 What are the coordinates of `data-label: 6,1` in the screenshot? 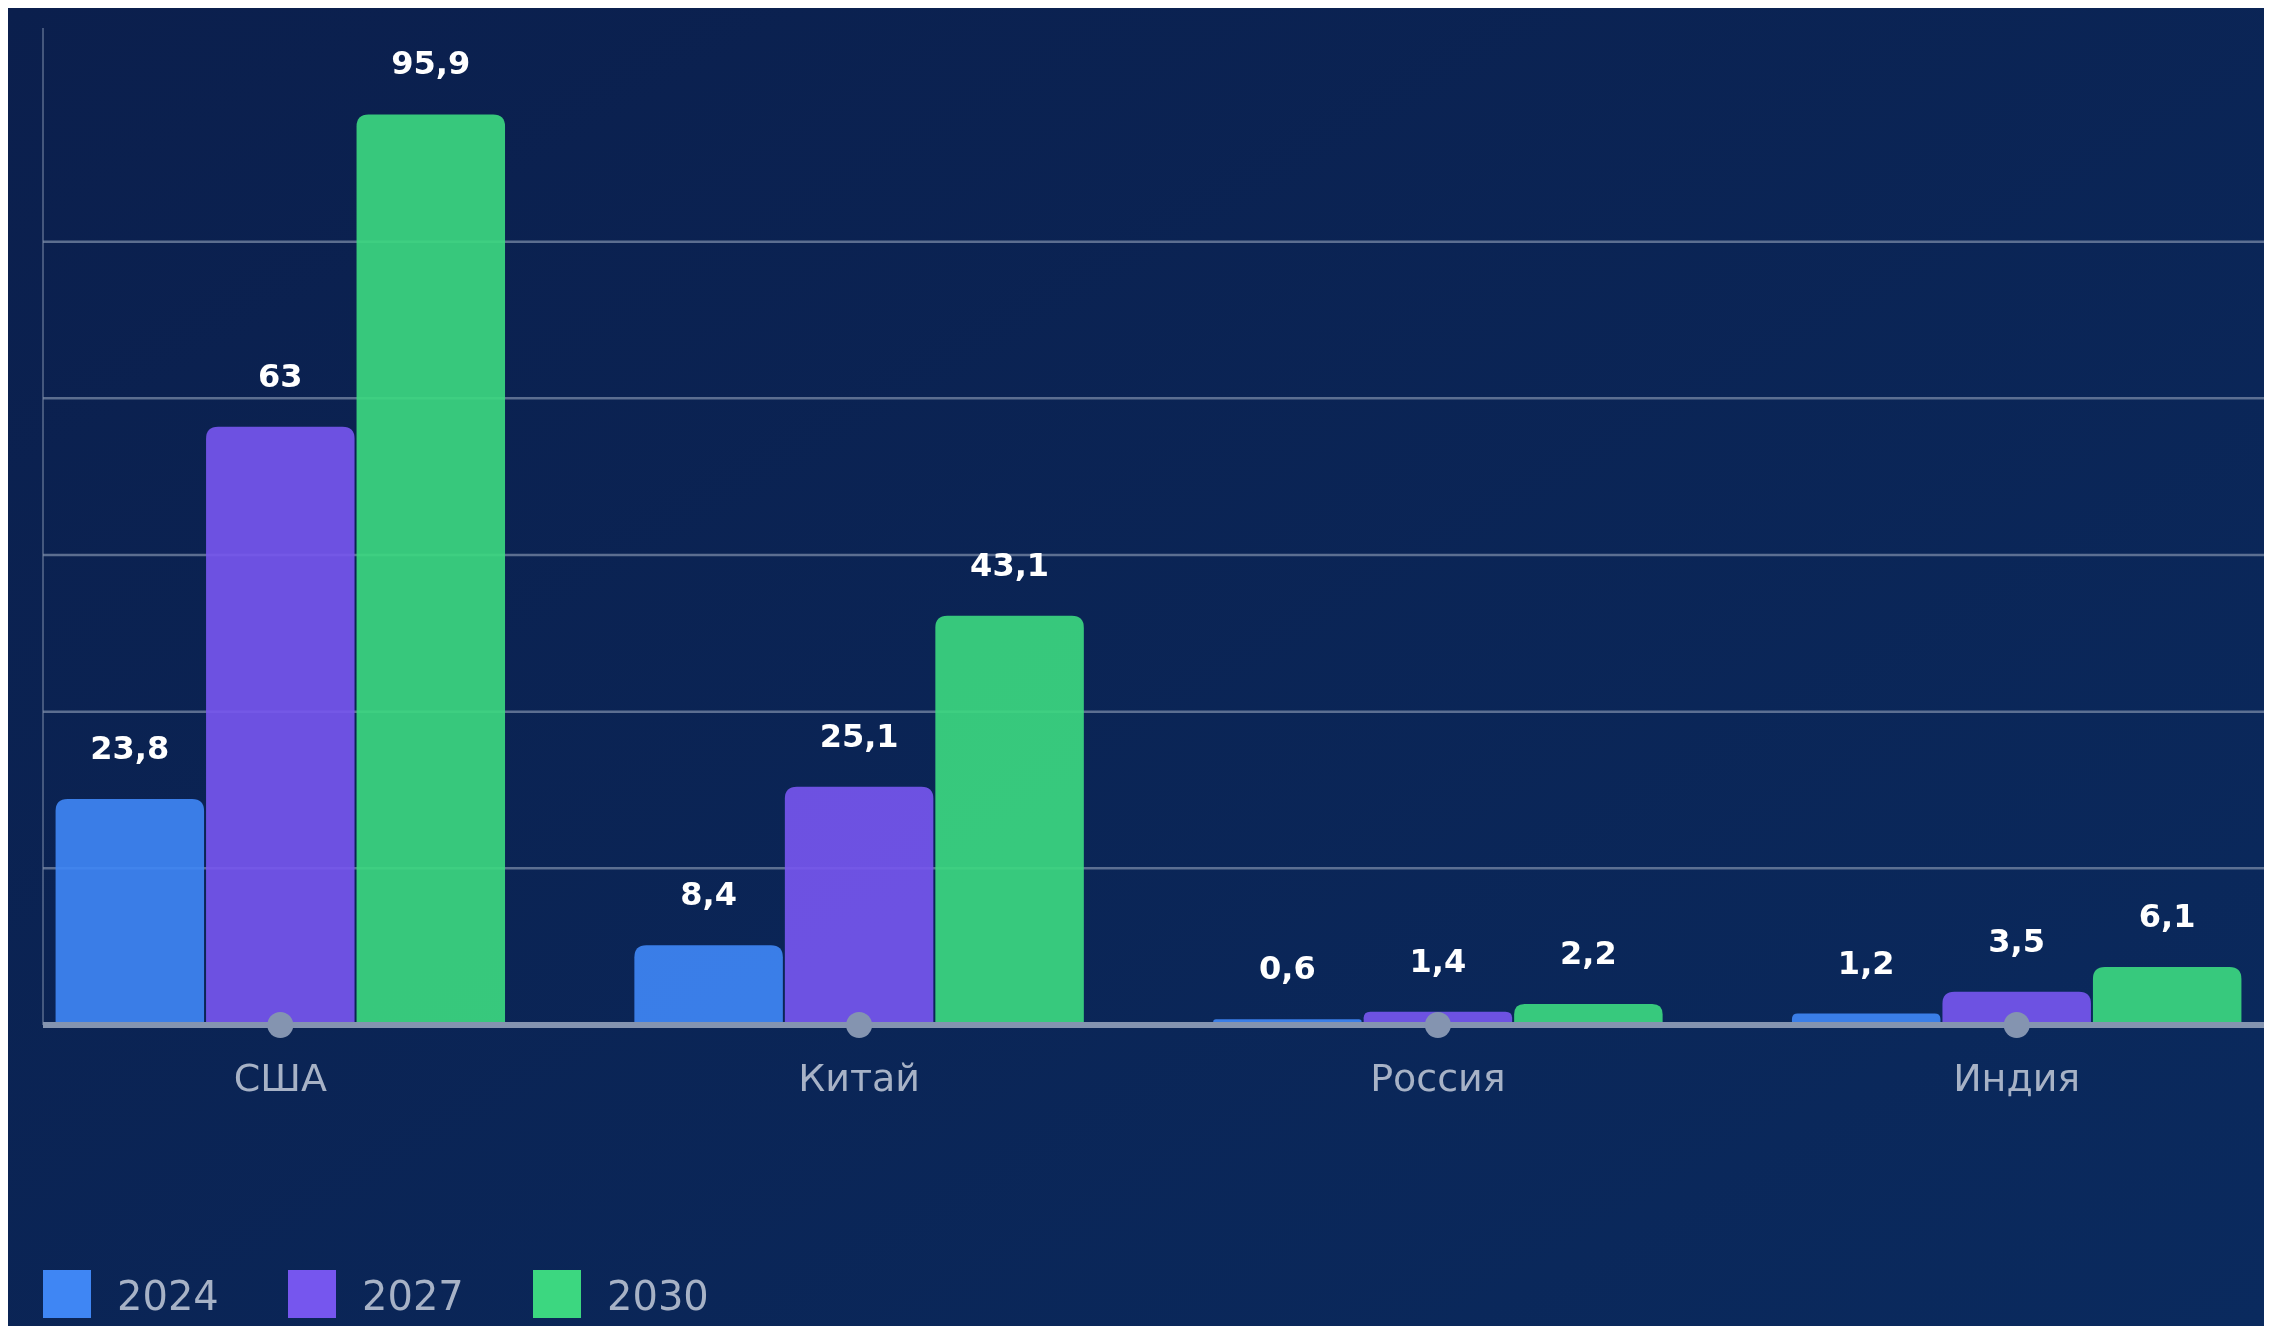 It's located at (2167, 916).